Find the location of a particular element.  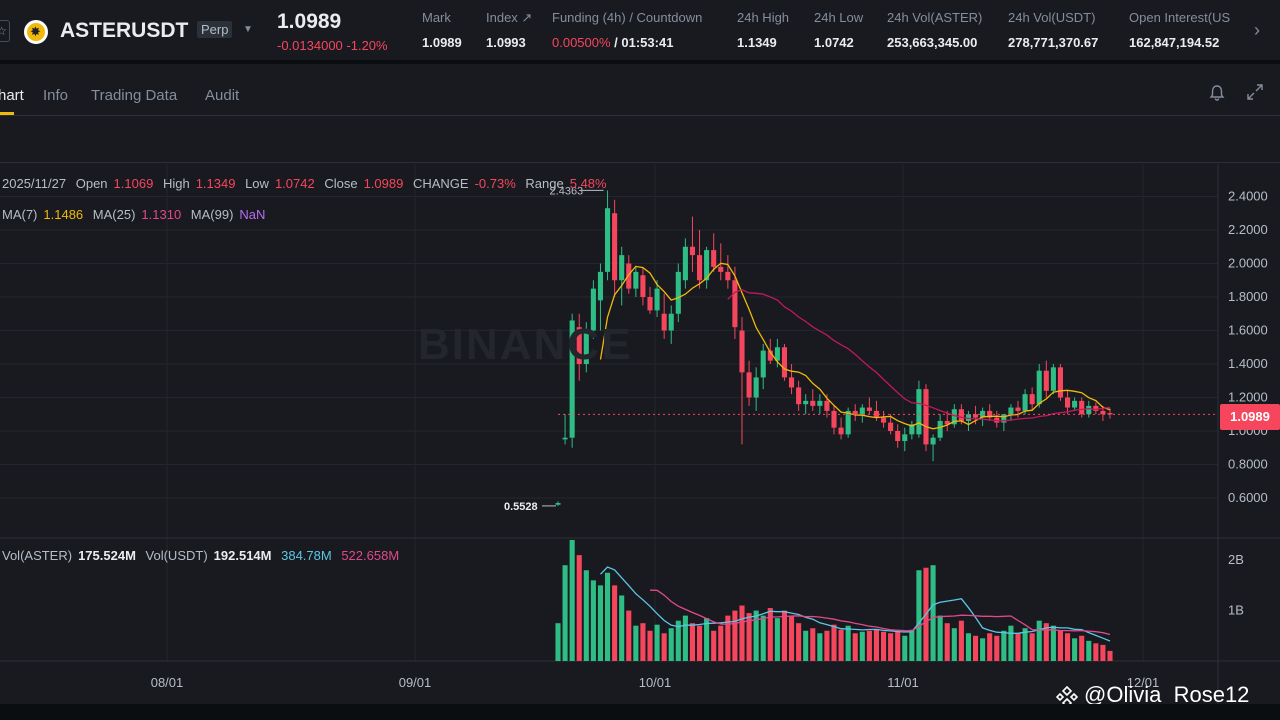

stat-value: 1.0993 is located at coordinates (506, 42).